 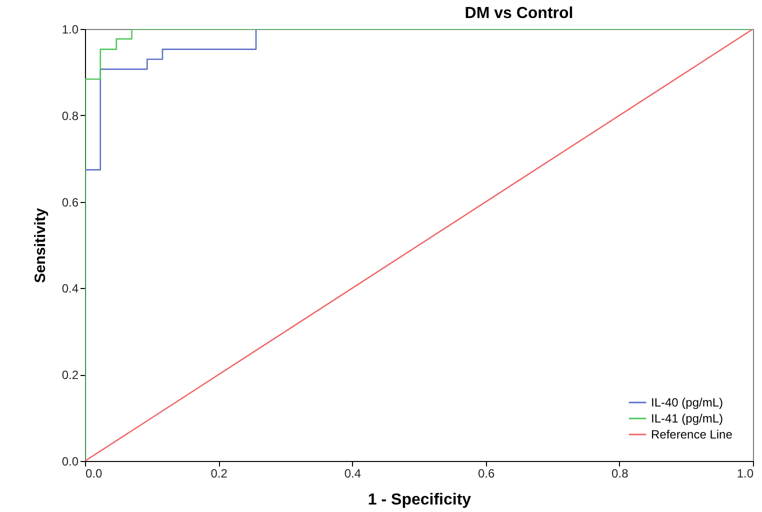 I want to click on y-tick-label: 0.4, so click(x=70, y=289).